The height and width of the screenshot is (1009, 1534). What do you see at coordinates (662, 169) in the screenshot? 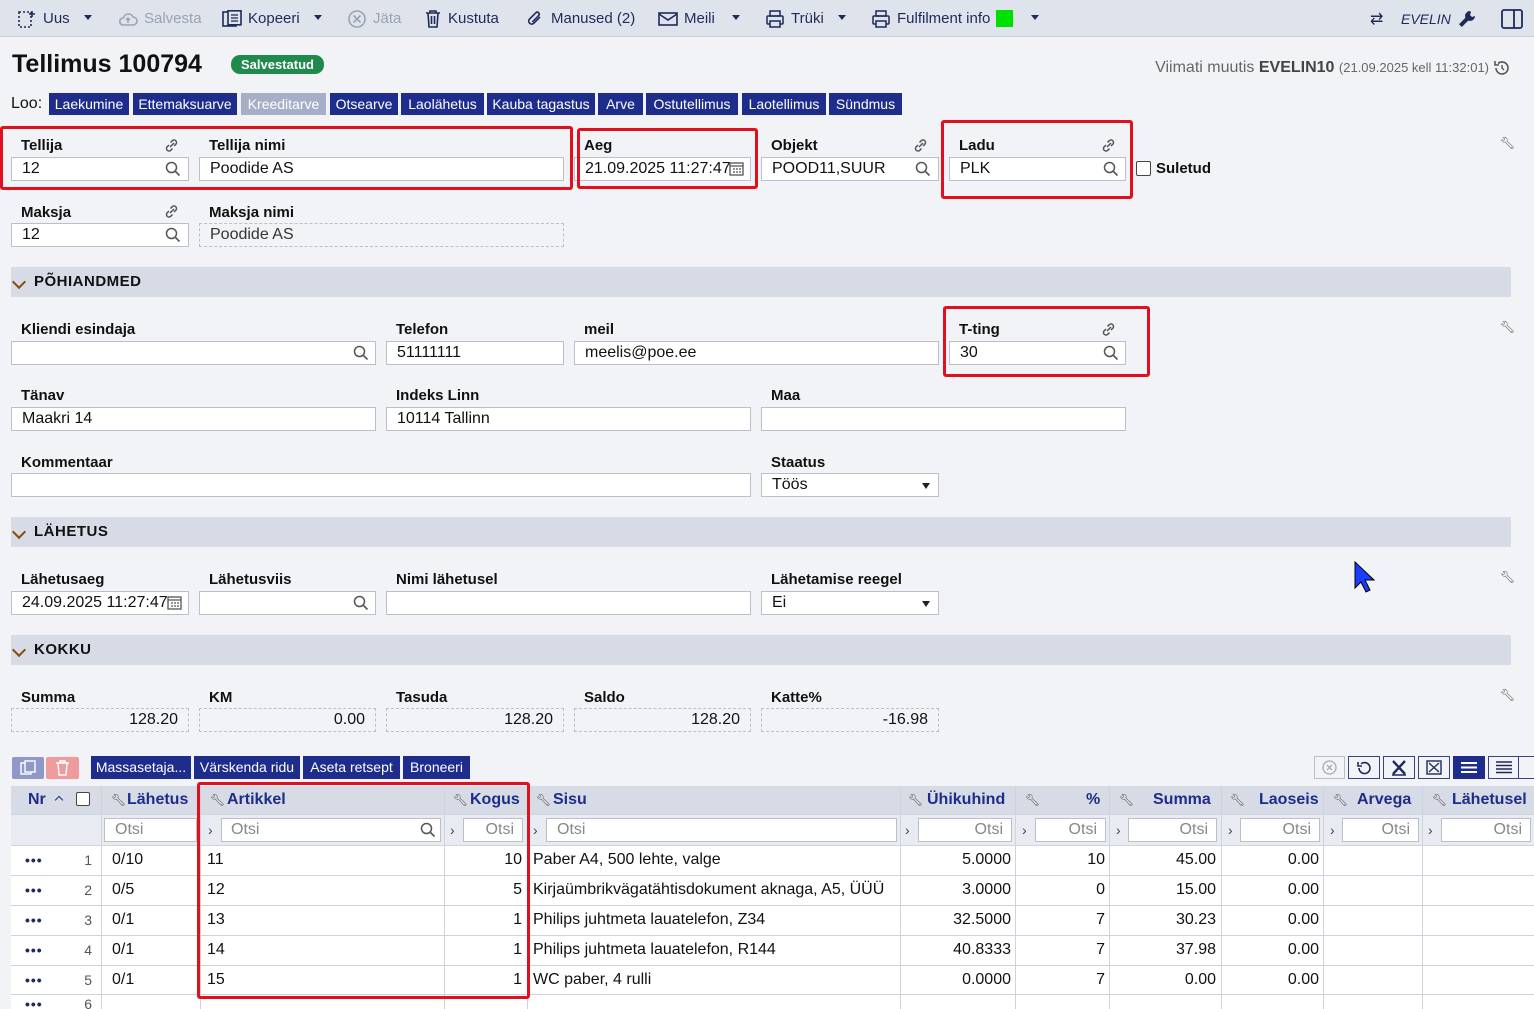
I see `aeg-input: 21.09.2025 11:27:47` at bounding box center [662, 169].